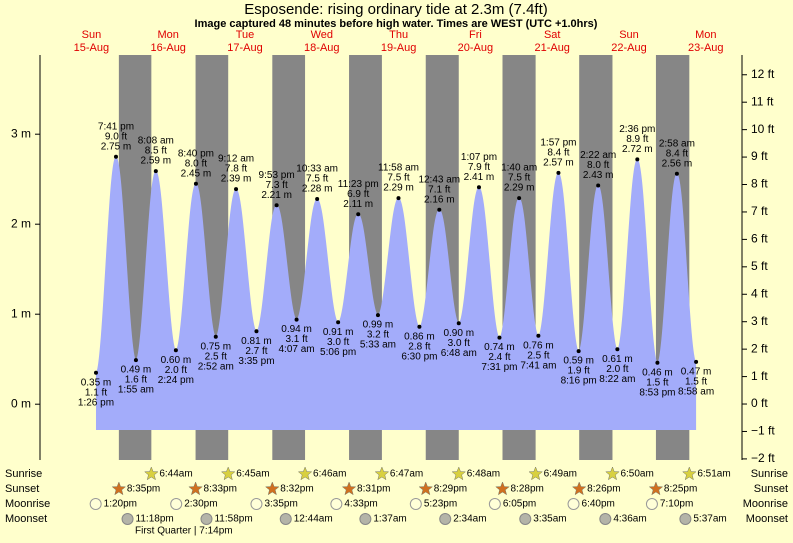 The image size is (793, 543). I want to click on tide-height: 2.57 m, so click(558, 163).